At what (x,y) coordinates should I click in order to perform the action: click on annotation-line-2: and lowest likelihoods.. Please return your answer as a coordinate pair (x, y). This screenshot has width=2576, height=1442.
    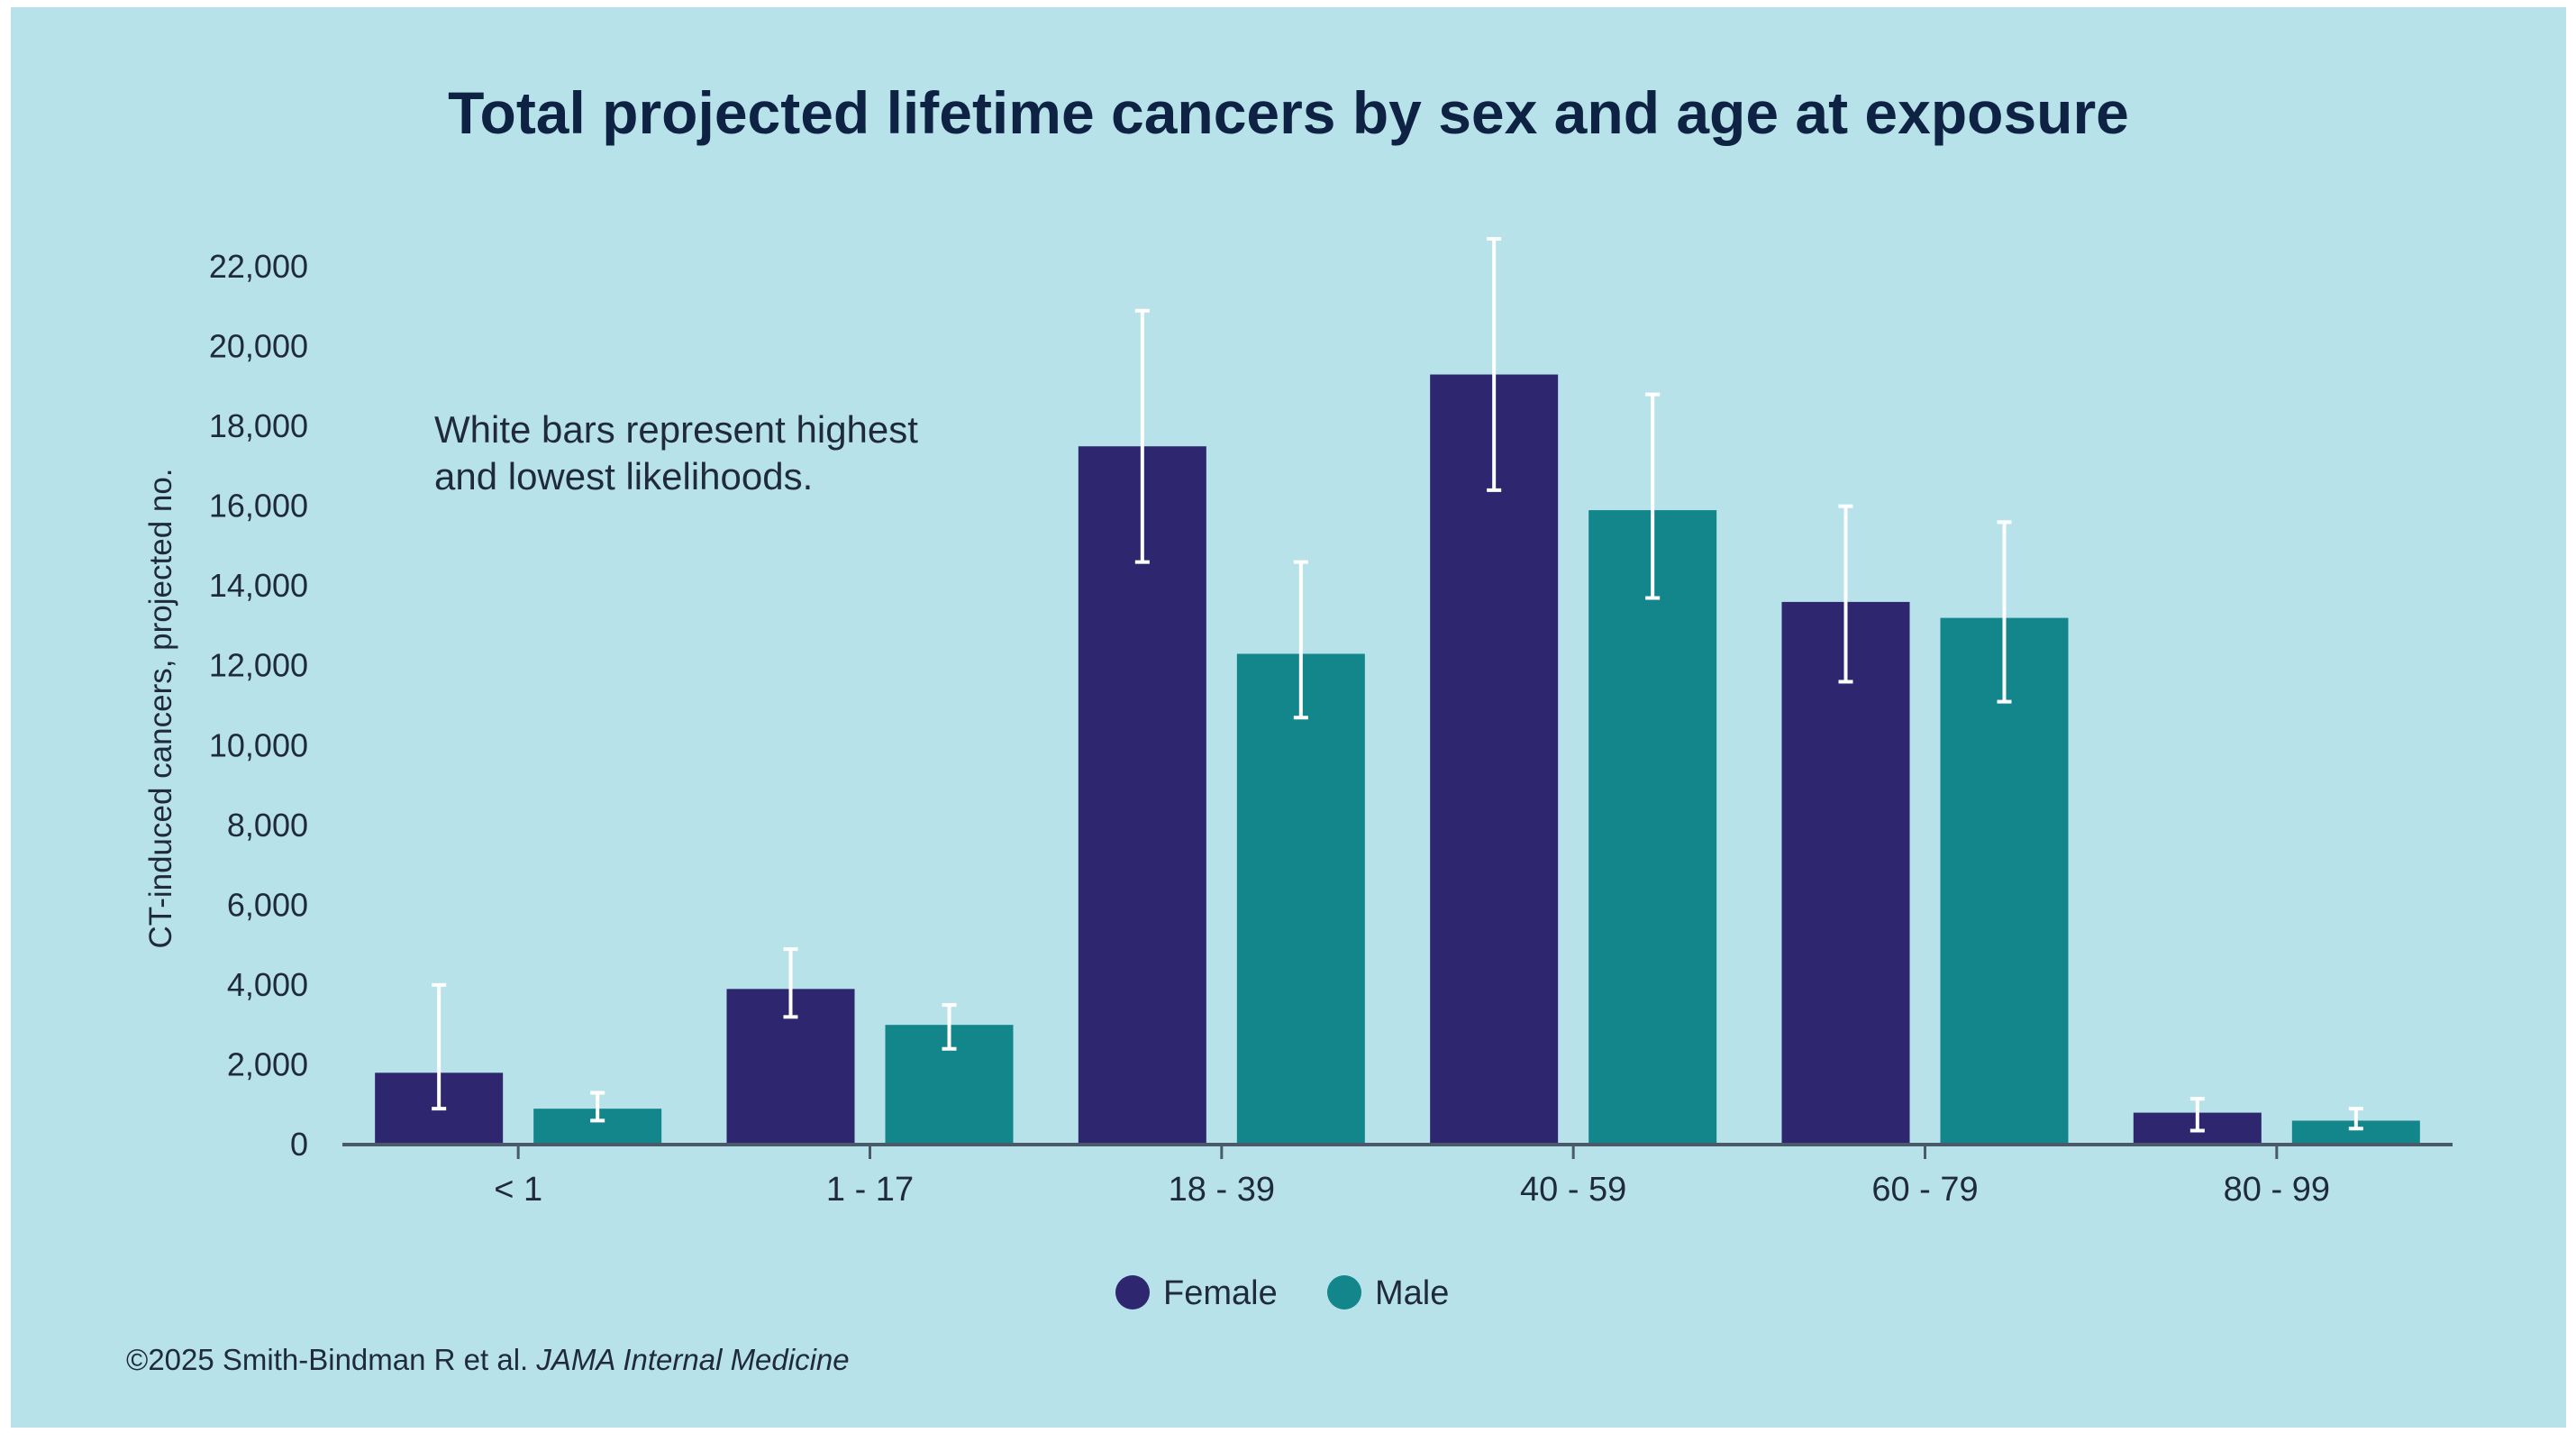
    Looking at the image, I should click on (623, 476).